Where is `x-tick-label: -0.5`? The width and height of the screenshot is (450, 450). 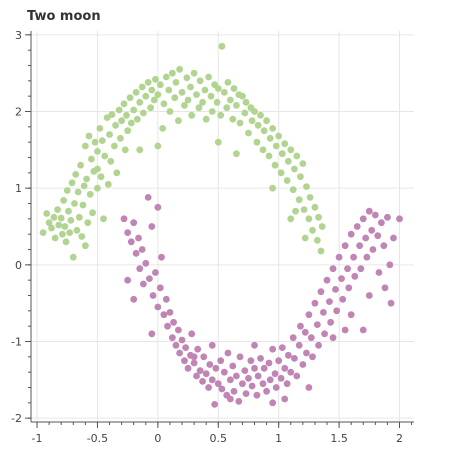
x-tick-label: -0.5 is located at coordinates (97, 438).